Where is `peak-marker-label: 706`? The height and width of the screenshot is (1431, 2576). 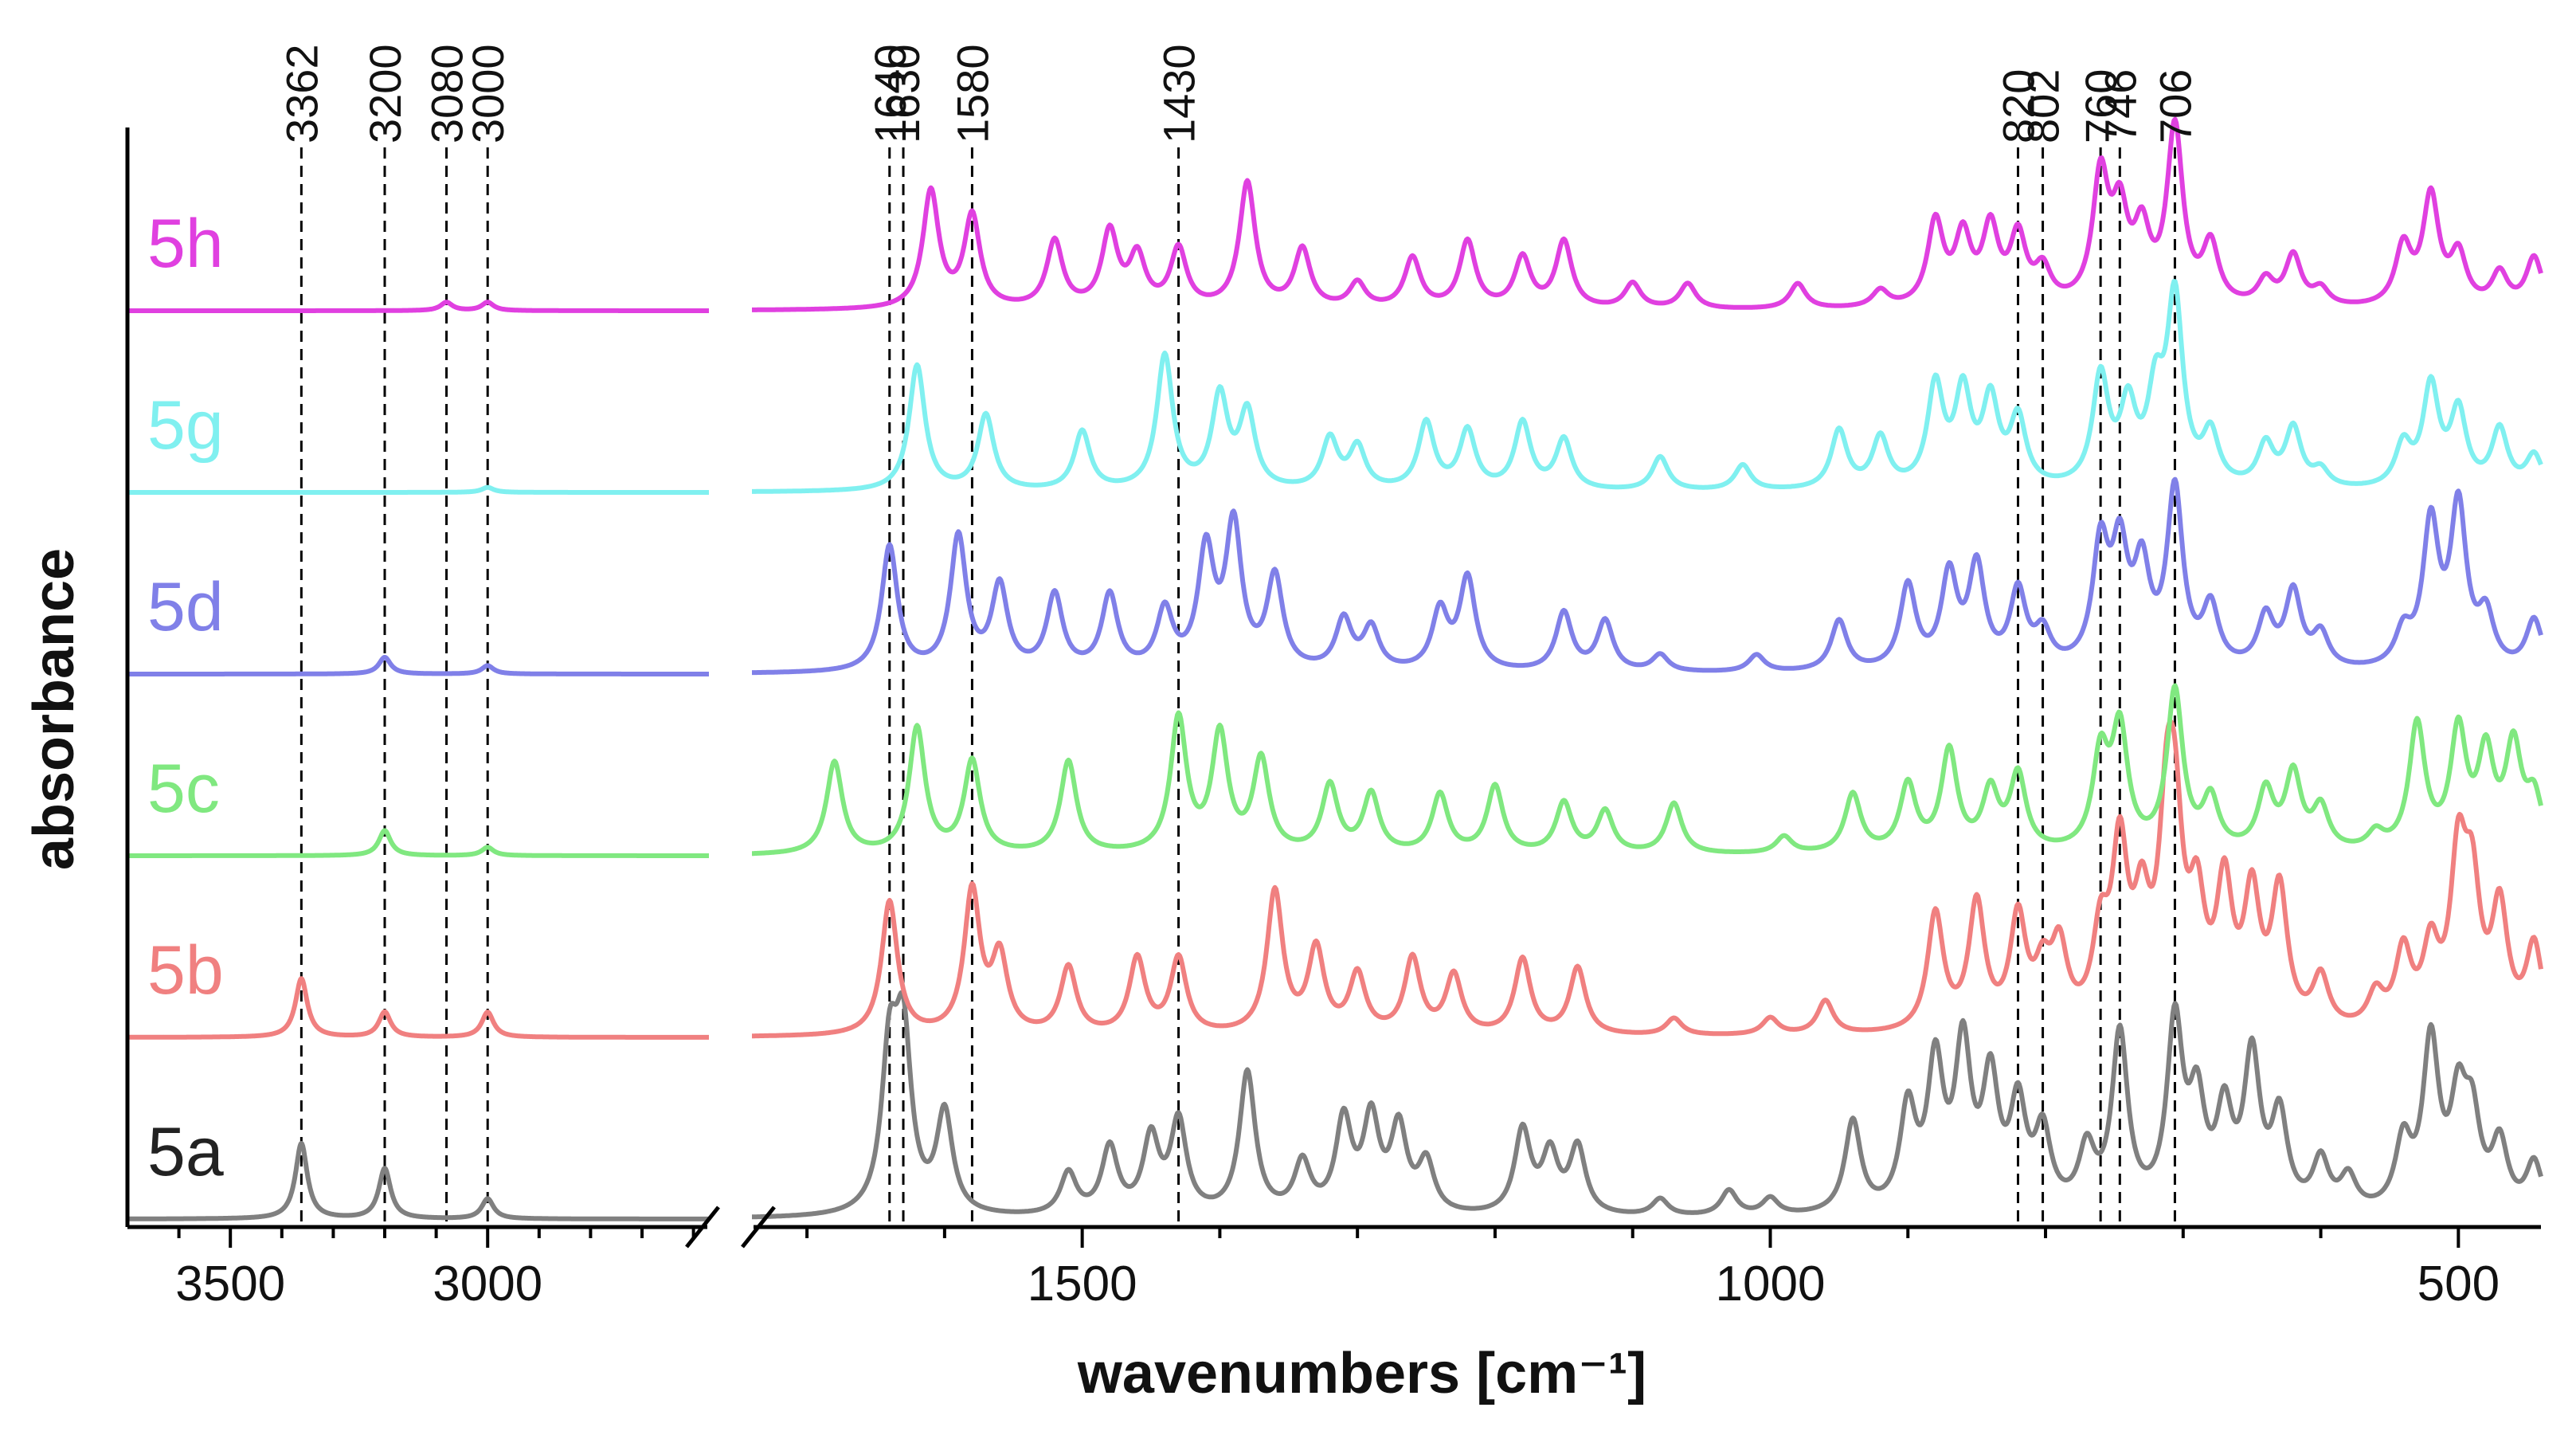
peak-marker-label: 706 is located at coordinates (2175, 106).